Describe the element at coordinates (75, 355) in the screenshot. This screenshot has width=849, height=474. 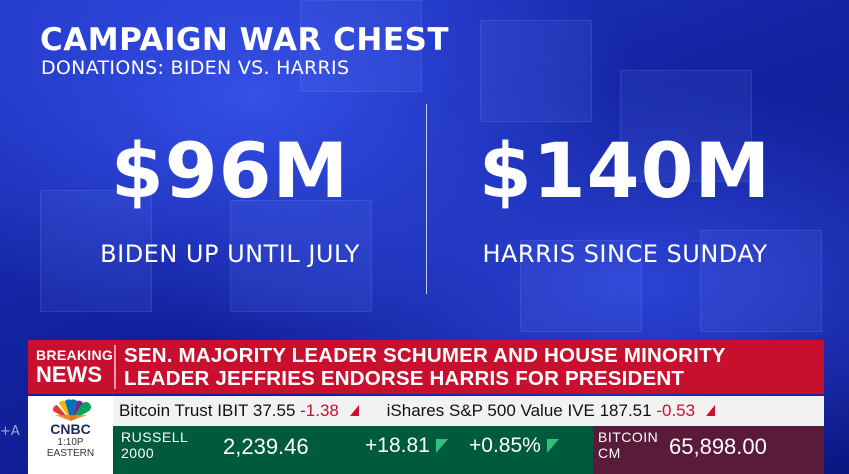
I see `breaking-label: BREAKING` at that location.